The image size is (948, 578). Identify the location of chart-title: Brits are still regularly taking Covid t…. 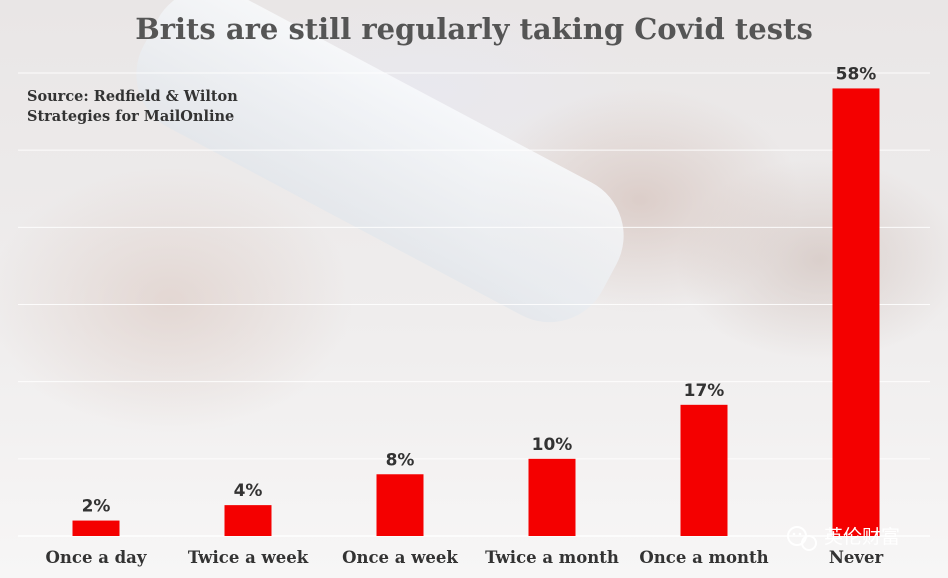
(474, 29).